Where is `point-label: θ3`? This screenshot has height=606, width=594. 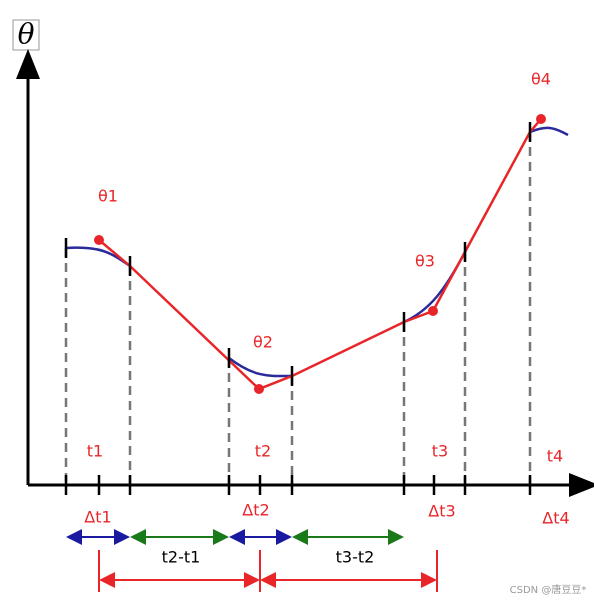
point-label: θ3 is located at coordinates (425, 261).